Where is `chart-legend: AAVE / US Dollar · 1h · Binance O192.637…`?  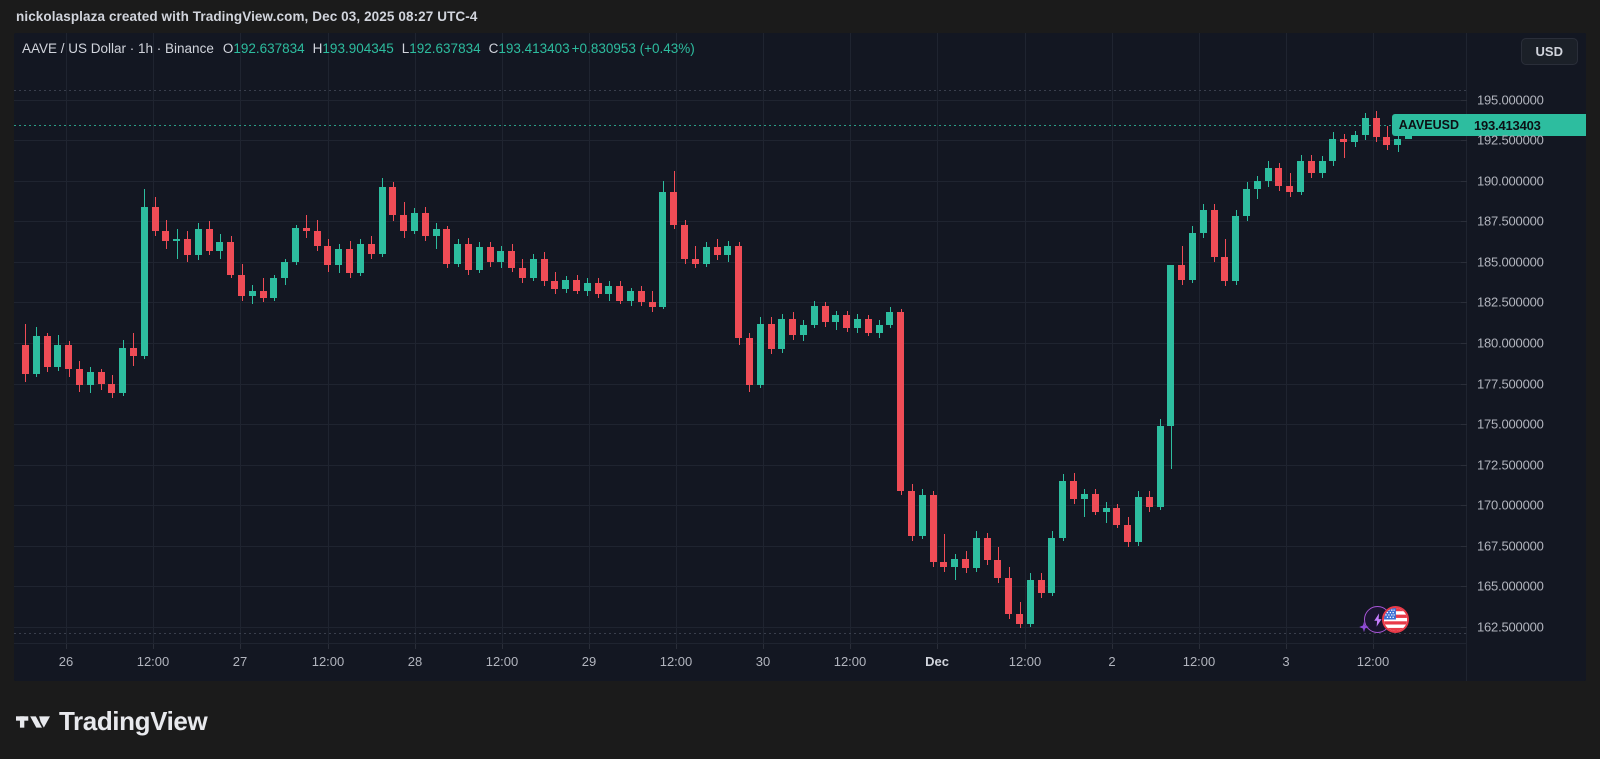
chart-legend: AAVE / US Dollar · 1h · Binance O192.637… is located at coordinates (358, 48).